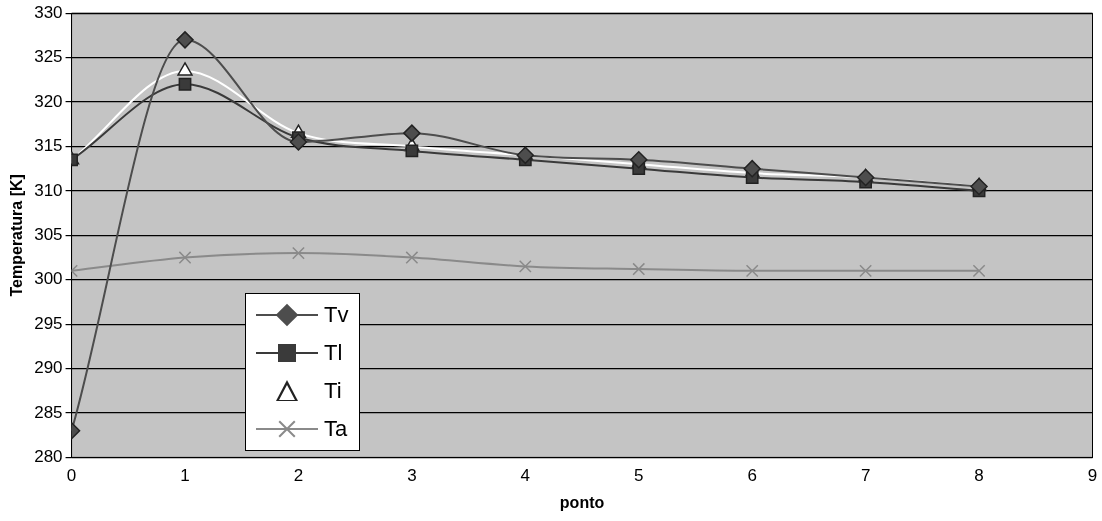 This screenshot has width=1102, height=521. Describe the element at coordinates (48, 12) in the screenshot. I see `y-tick-label: 330` at that location.